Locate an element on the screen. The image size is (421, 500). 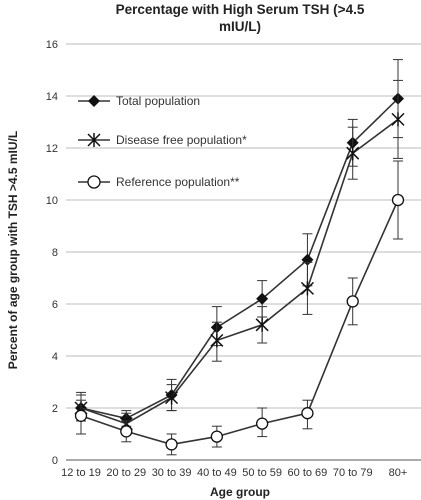
legend-item-total: Total population is located at coordinates (139, 101).